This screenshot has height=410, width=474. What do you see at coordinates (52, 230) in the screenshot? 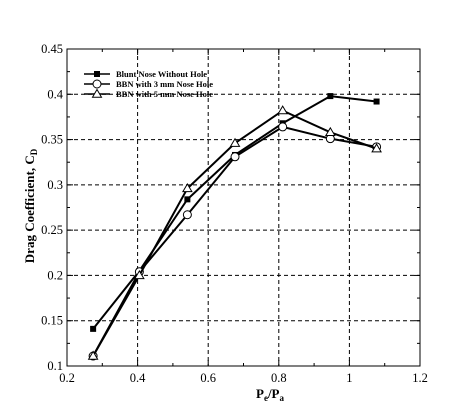
I see `y-tick-label: 0.25` at bounding box center [52, 230].